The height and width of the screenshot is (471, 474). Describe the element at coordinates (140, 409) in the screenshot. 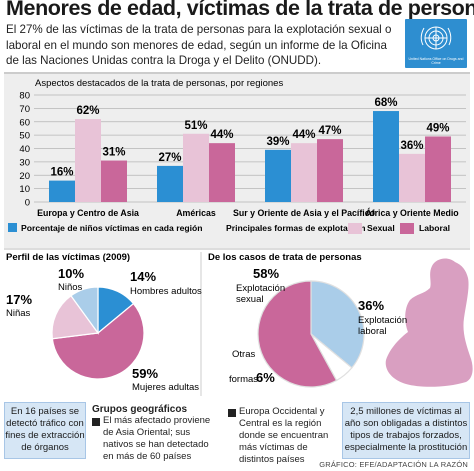

I see `groups-title: Grupos geográficos` at that location.